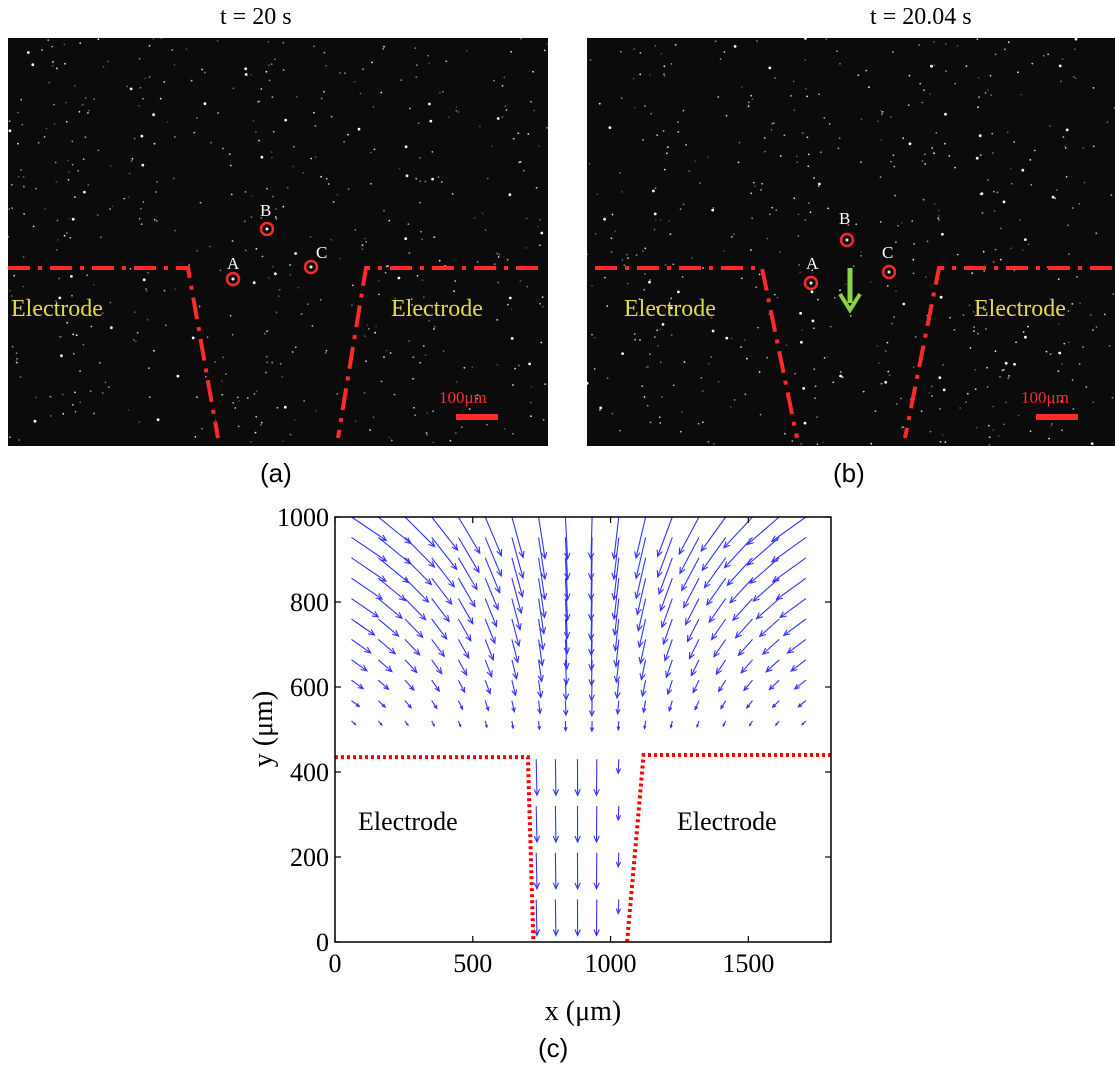  Describe the element at coordinates (670, 309) in the screenshot. I see `electrode-left-label-b: Electrode` at that location.